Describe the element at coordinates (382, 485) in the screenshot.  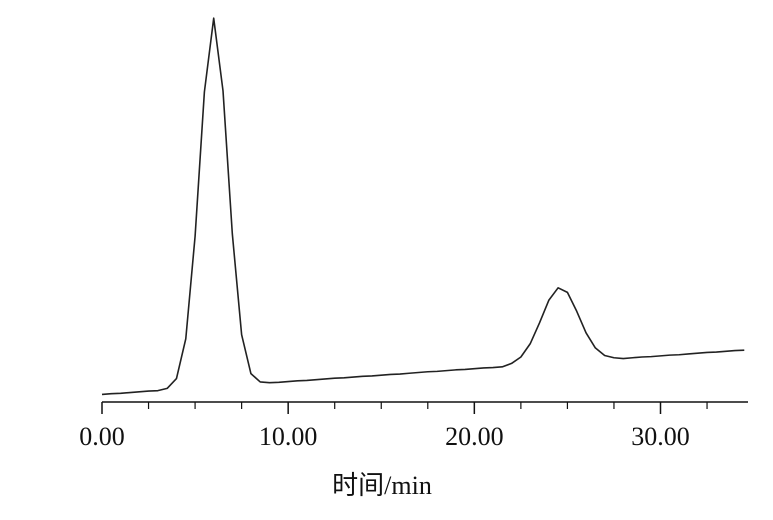
I see `x-axis-label: 时间/min` at that location.